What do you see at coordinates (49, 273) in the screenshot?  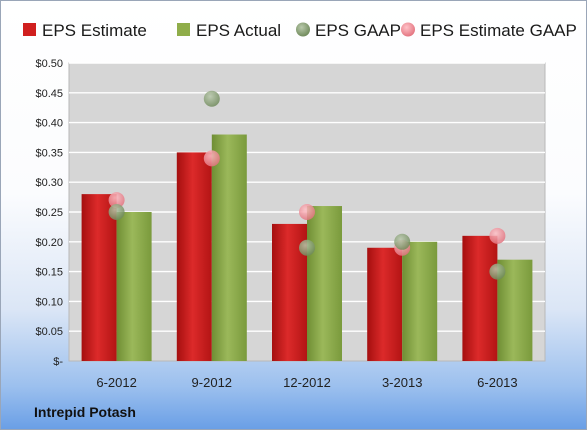 I see `y-tick-label: $0.15` at bounding box center [49, 273].